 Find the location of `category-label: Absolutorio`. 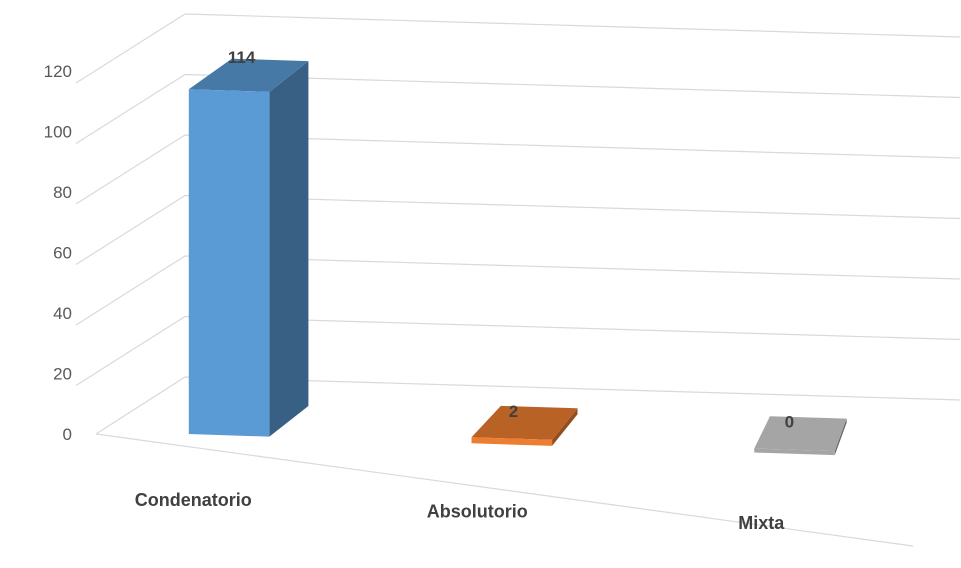

category-label: Absolutorio is located at coordinates (477, 512).